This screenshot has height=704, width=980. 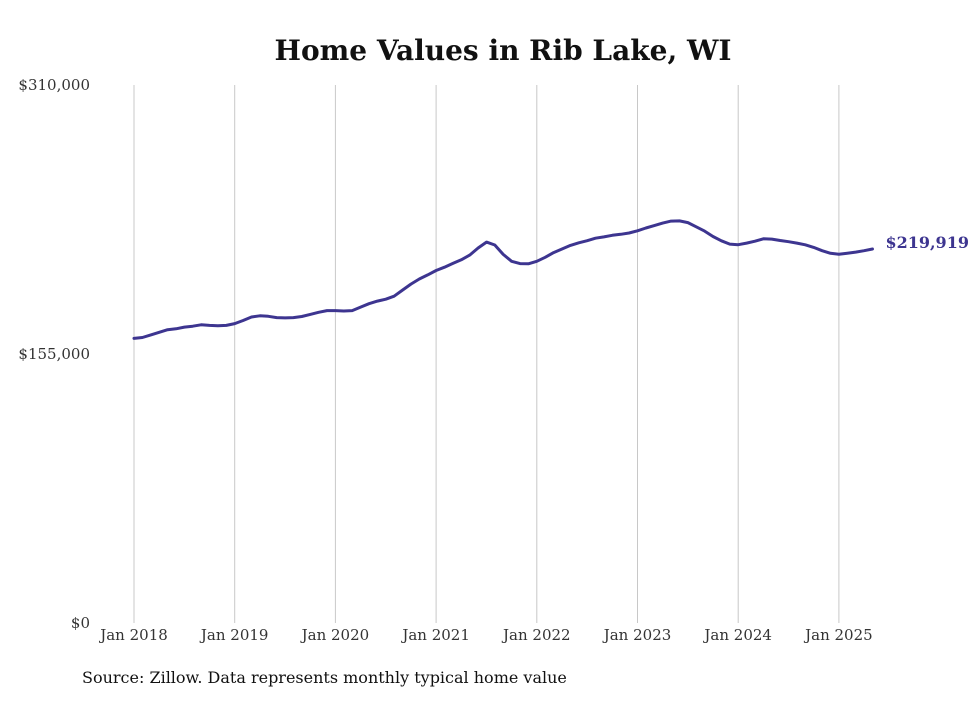 I want to click on end-value-label: $219,919, so click(x=927, y=242).